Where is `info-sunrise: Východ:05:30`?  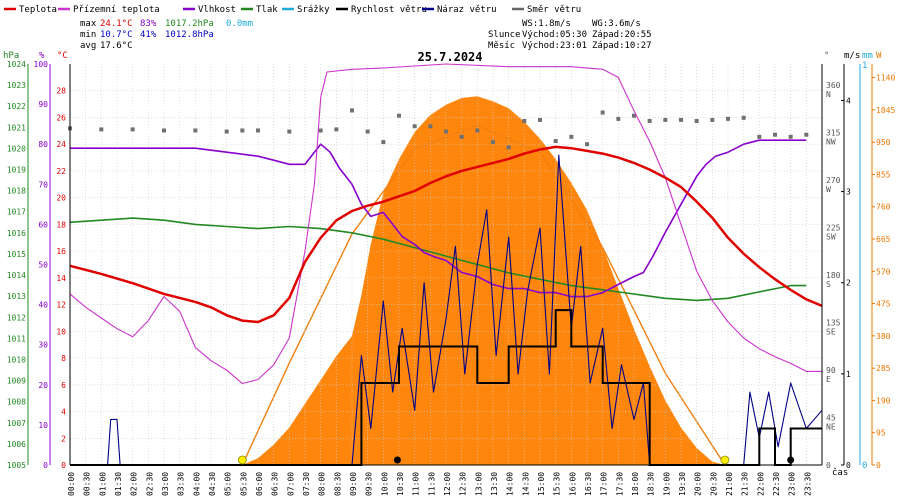
info-sunrise: Východ:05:30 is located at coordinates (554, 35).